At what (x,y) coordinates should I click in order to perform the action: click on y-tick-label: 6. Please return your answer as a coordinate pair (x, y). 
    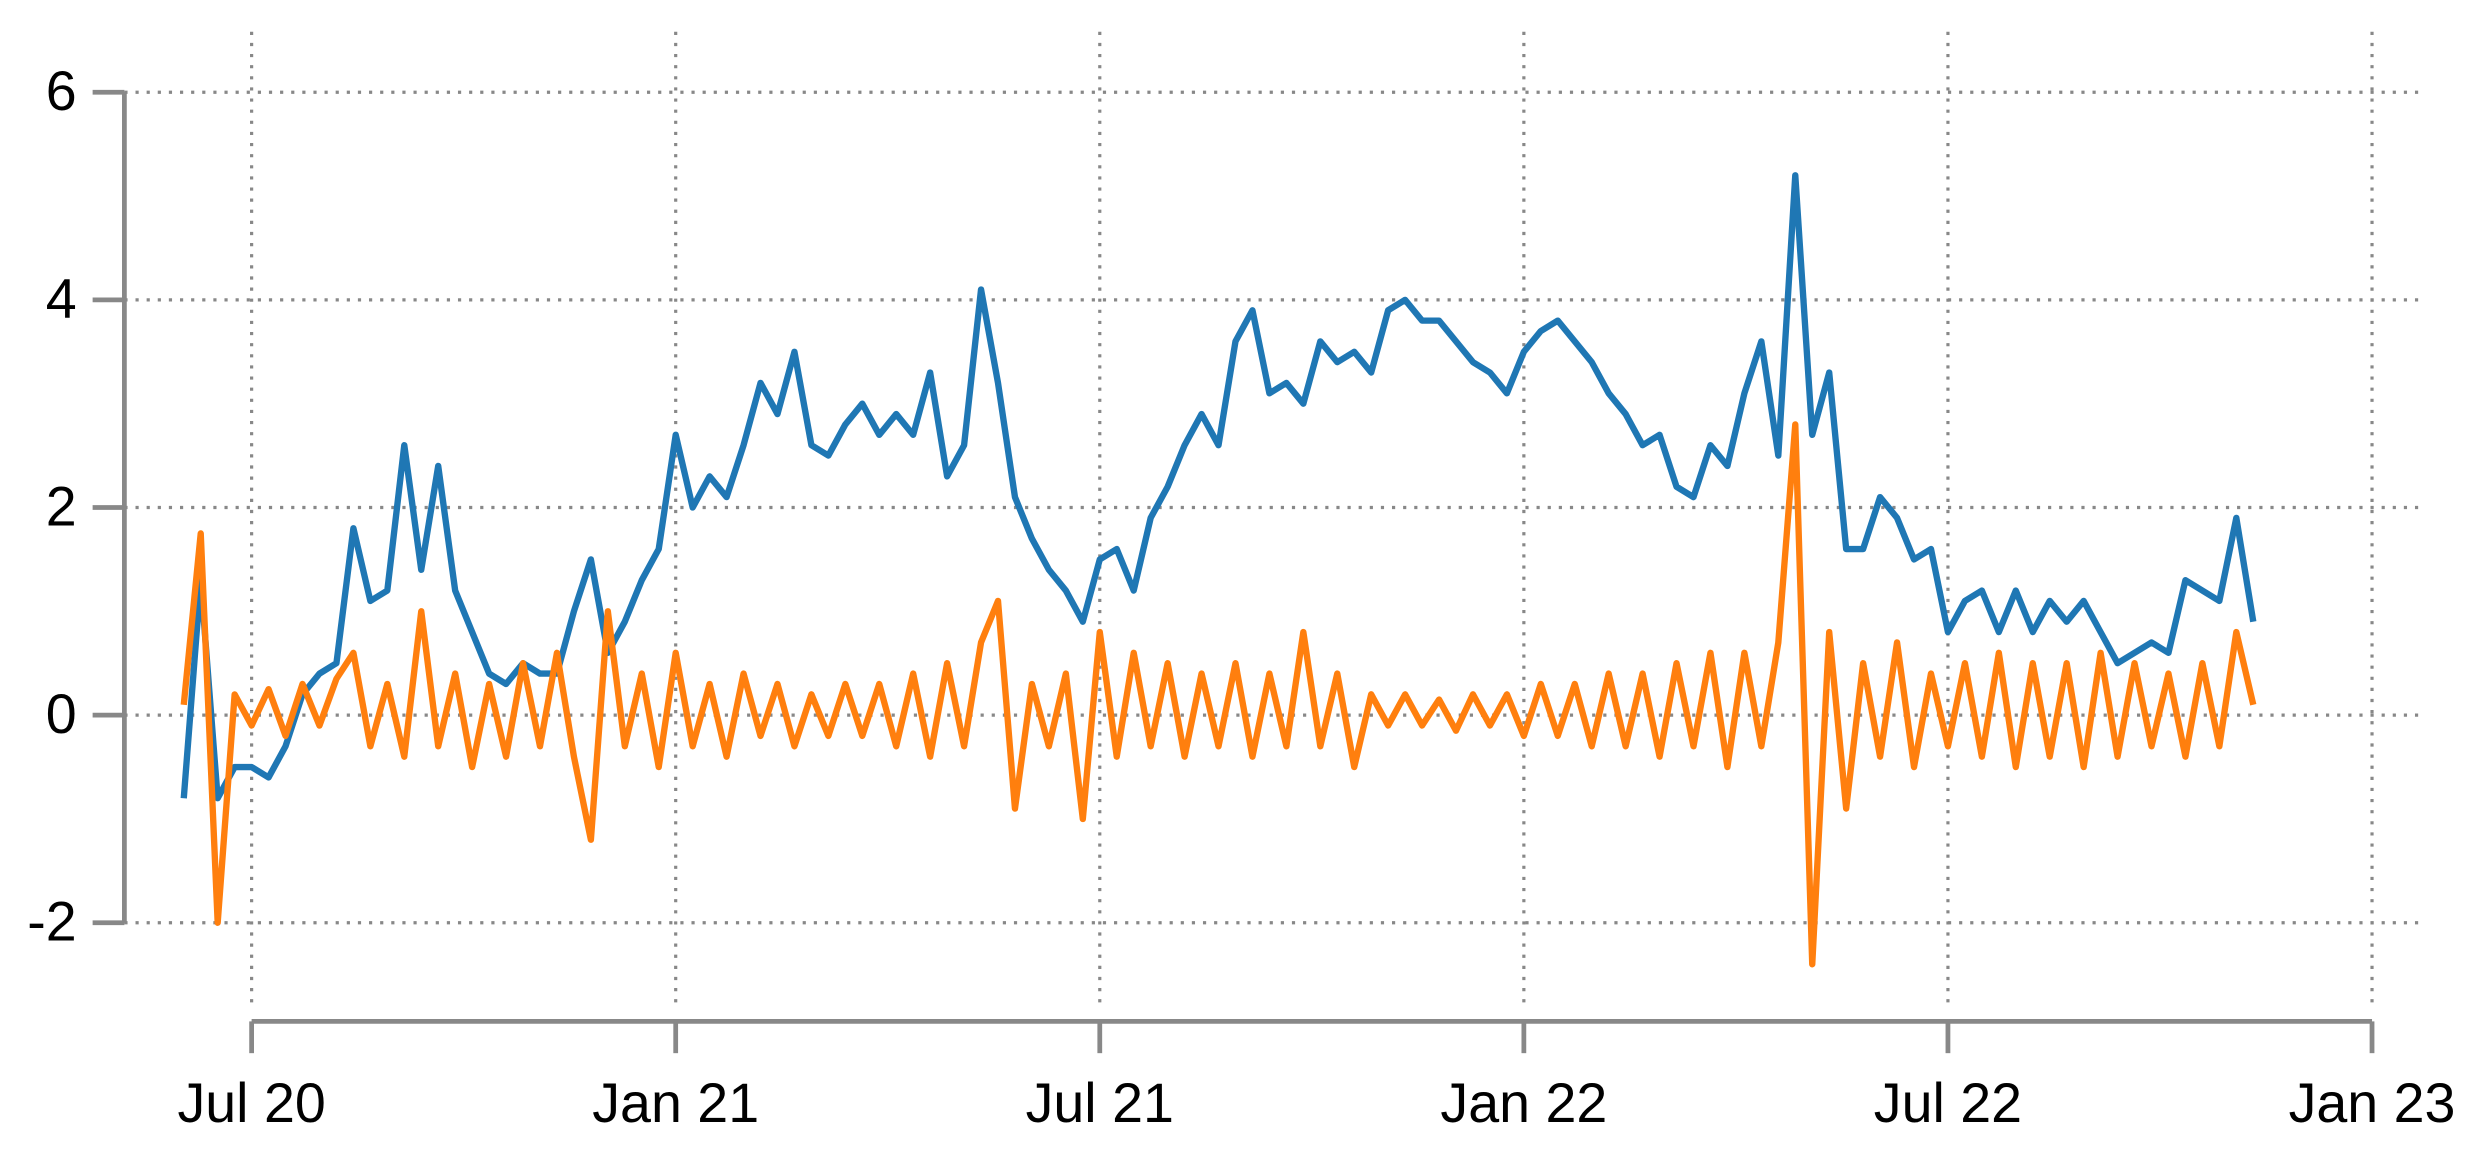
    Looking at the image, I should click on (61, 91).